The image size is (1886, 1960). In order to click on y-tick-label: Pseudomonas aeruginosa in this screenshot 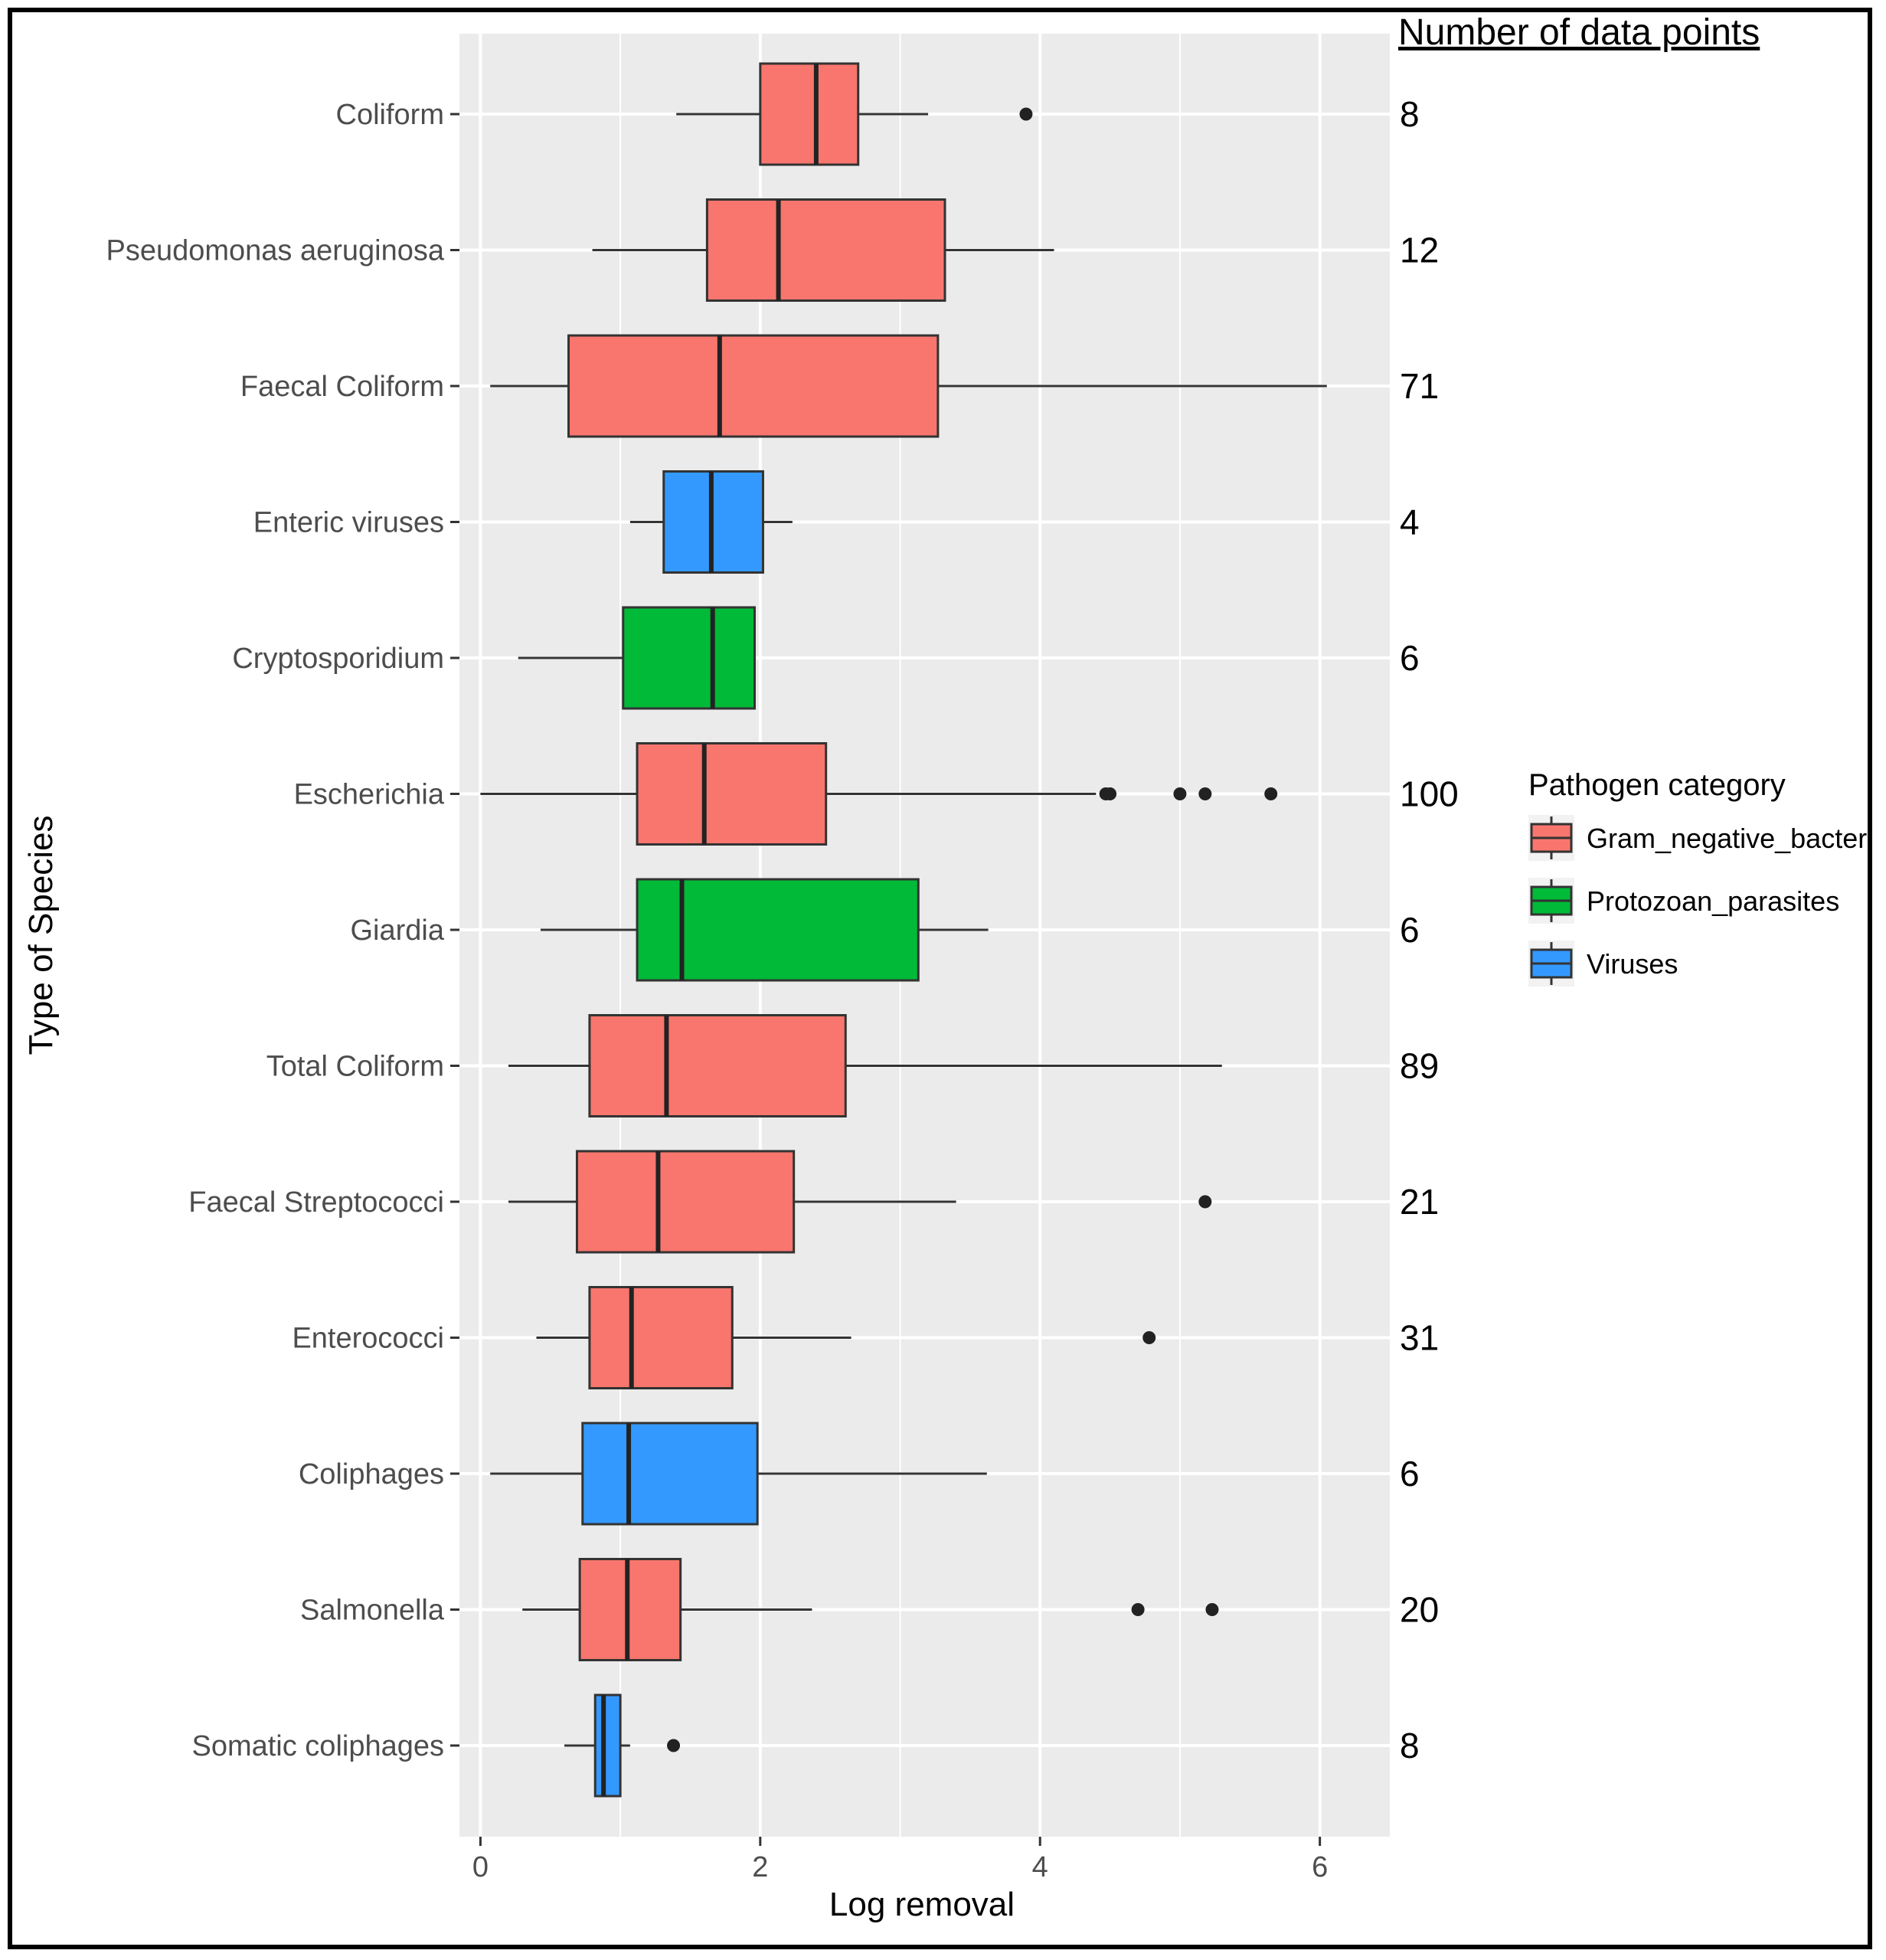, I will do `click(275, 251)`.